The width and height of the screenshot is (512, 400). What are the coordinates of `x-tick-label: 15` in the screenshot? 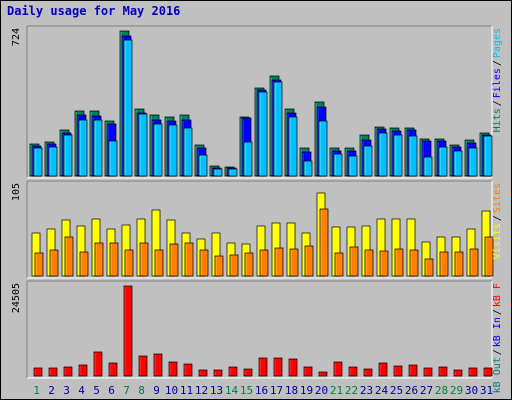 It's located at (246, 390).